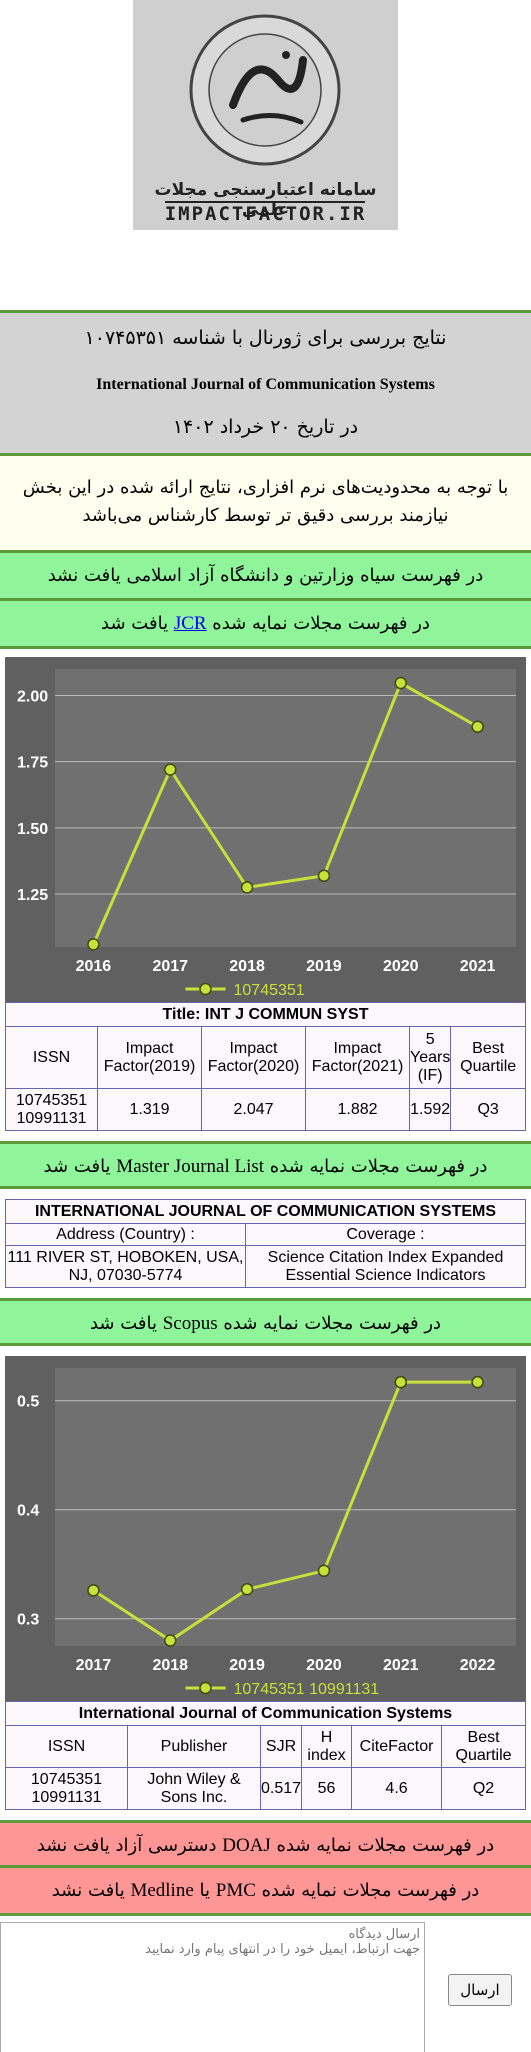  Describe the element at coordinates (265, 90) in the screenshot. I see `logo-stamp-icon` at that location.